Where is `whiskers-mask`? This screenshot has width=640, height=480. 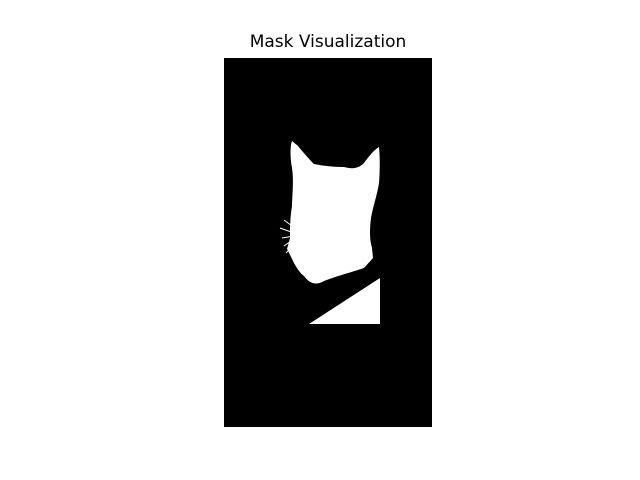 whiskers-mask is located at coordinates (288, 236).